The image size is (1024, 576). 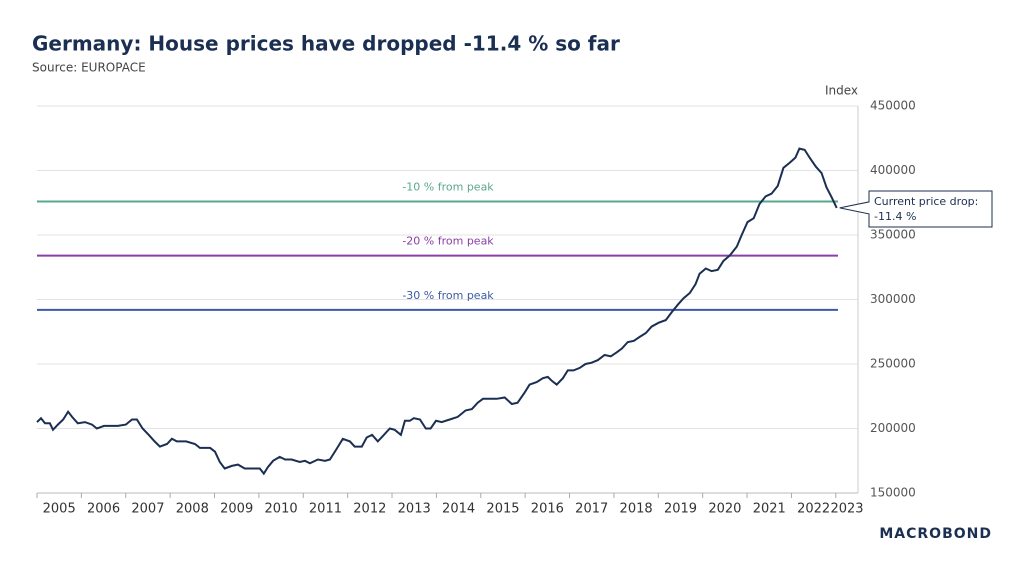 What do you see at coordinates (448, 241) in the screenshot?
I see `reference-label: -20 % from peak` at bounding box center [448, 241].